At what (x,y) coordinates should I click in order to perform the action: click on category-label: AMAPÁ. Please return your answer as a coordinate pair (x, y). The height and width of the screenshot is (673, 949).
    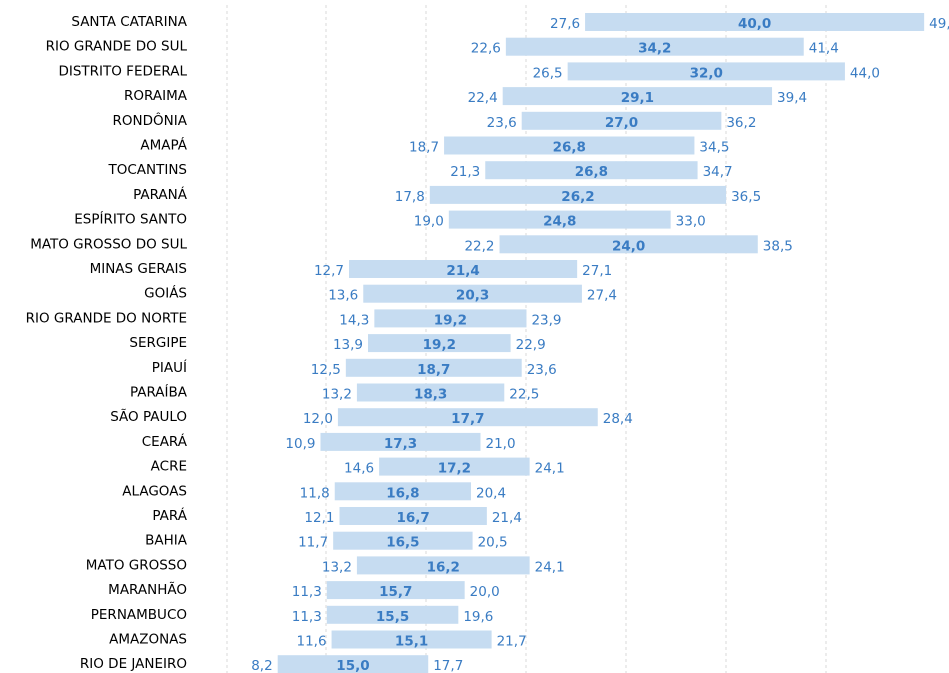
    Looking at the image, I should click on (163, 145).